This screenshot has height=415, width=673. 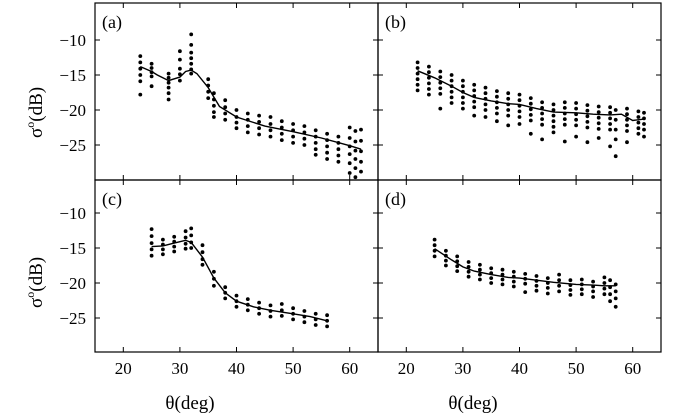 What do you see at coordinates (72, 75) in the screenshot?
I see `y-tick-label: −15` at bounding box center [72, 75].